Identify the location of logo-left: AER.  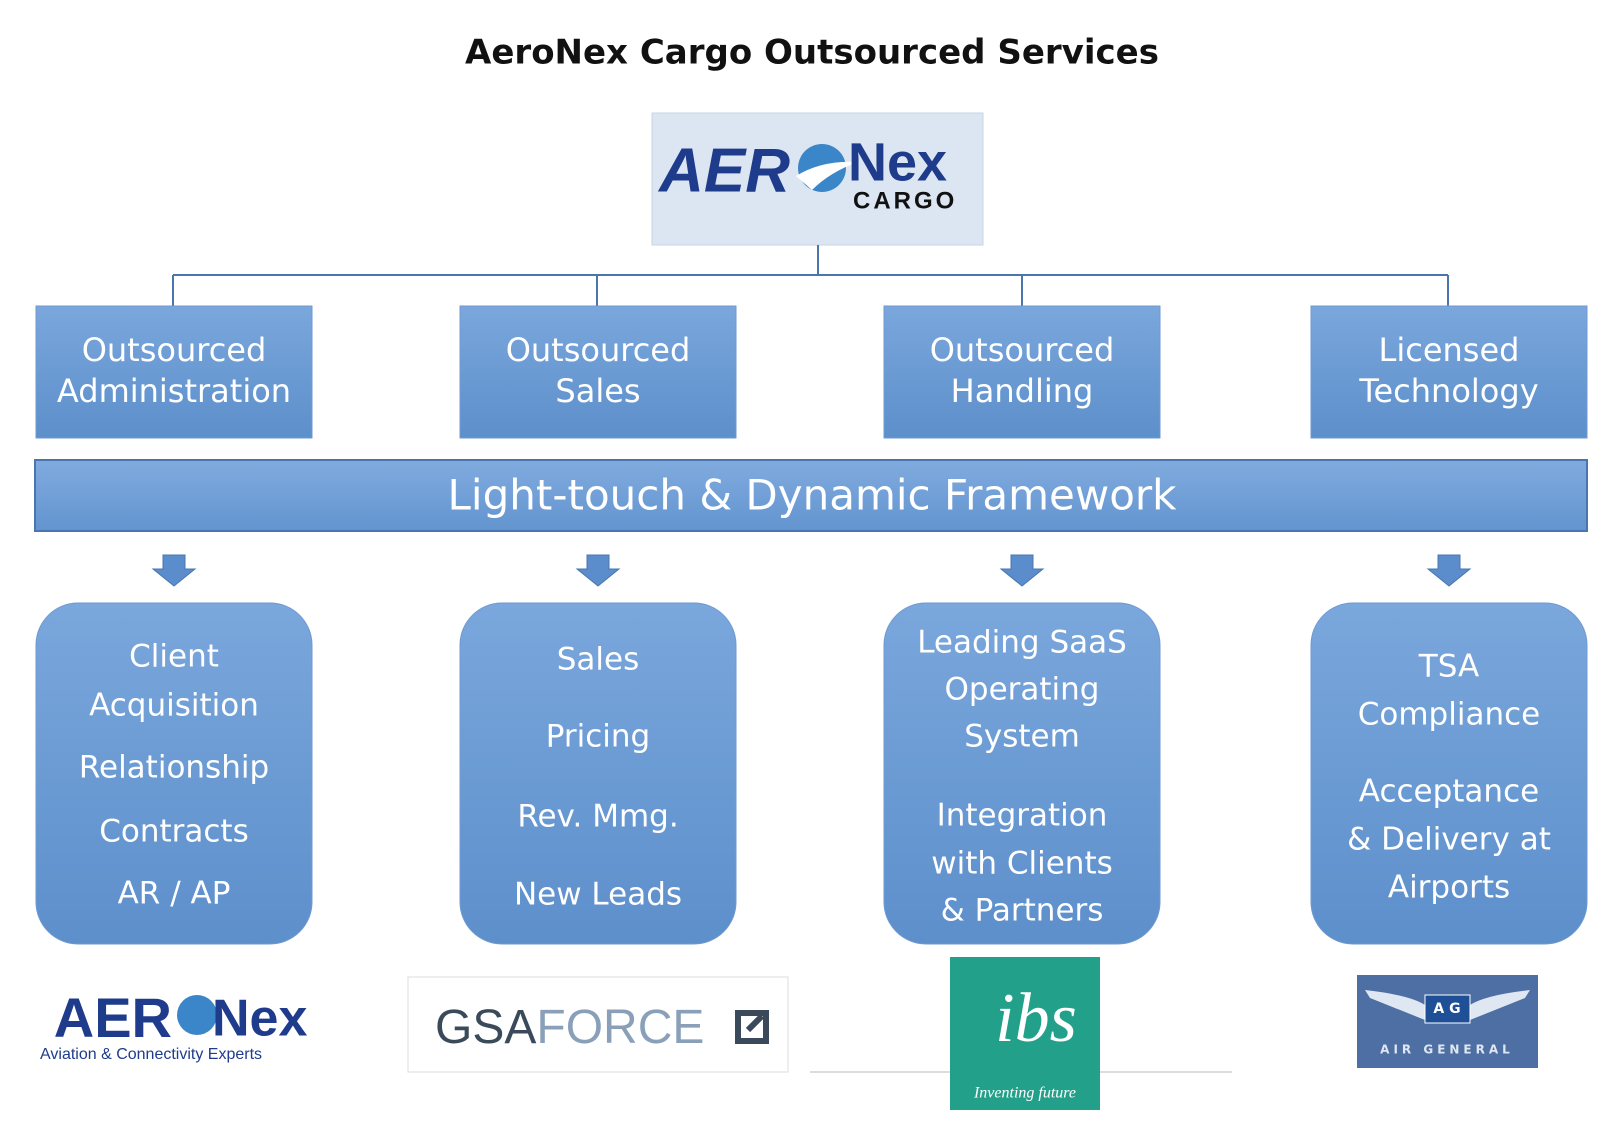
(723, 170).